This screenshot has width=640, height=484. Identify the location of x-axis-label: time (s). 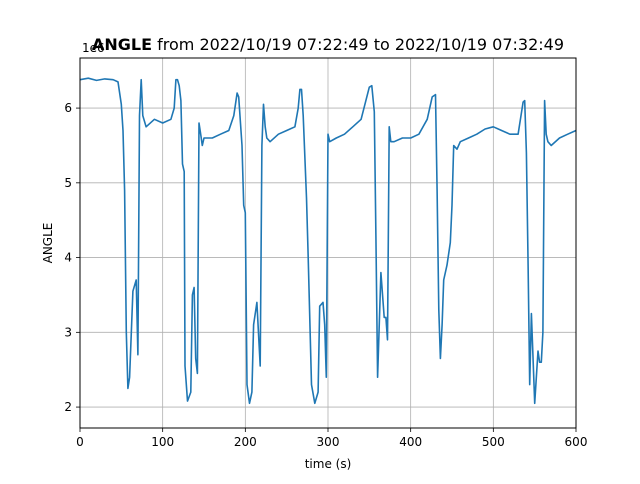
(328, 464).